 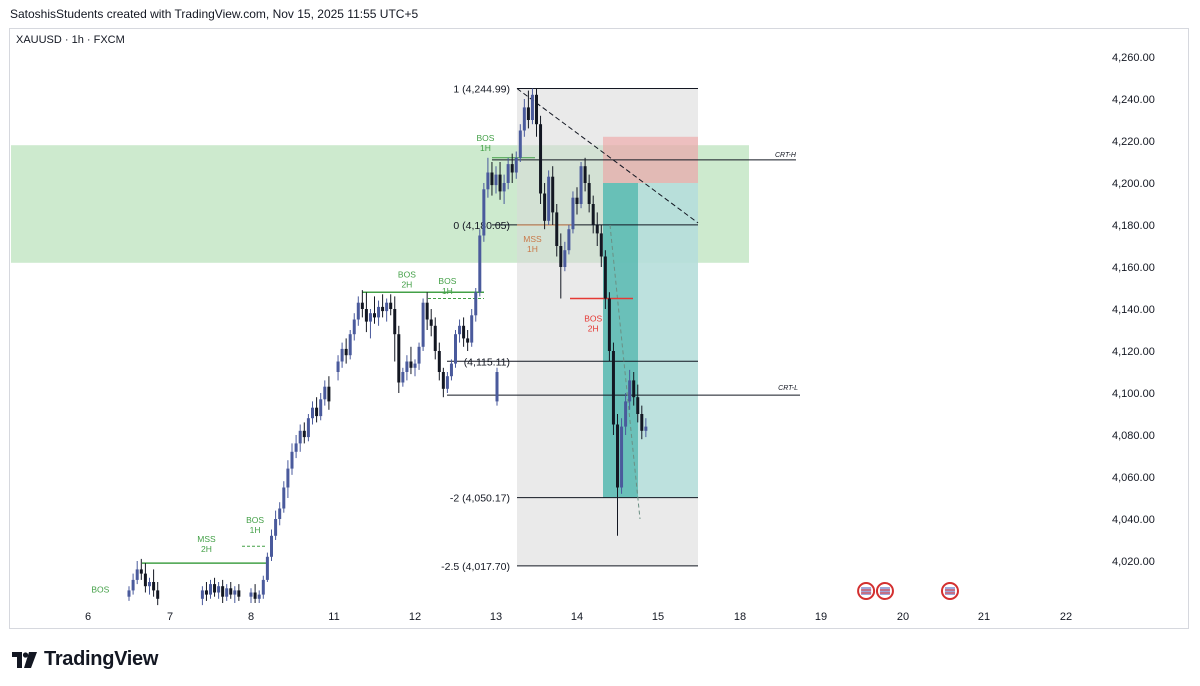 I want to click on y-axis-tick-label: 4,040.00, so click(x=1133, y=520).